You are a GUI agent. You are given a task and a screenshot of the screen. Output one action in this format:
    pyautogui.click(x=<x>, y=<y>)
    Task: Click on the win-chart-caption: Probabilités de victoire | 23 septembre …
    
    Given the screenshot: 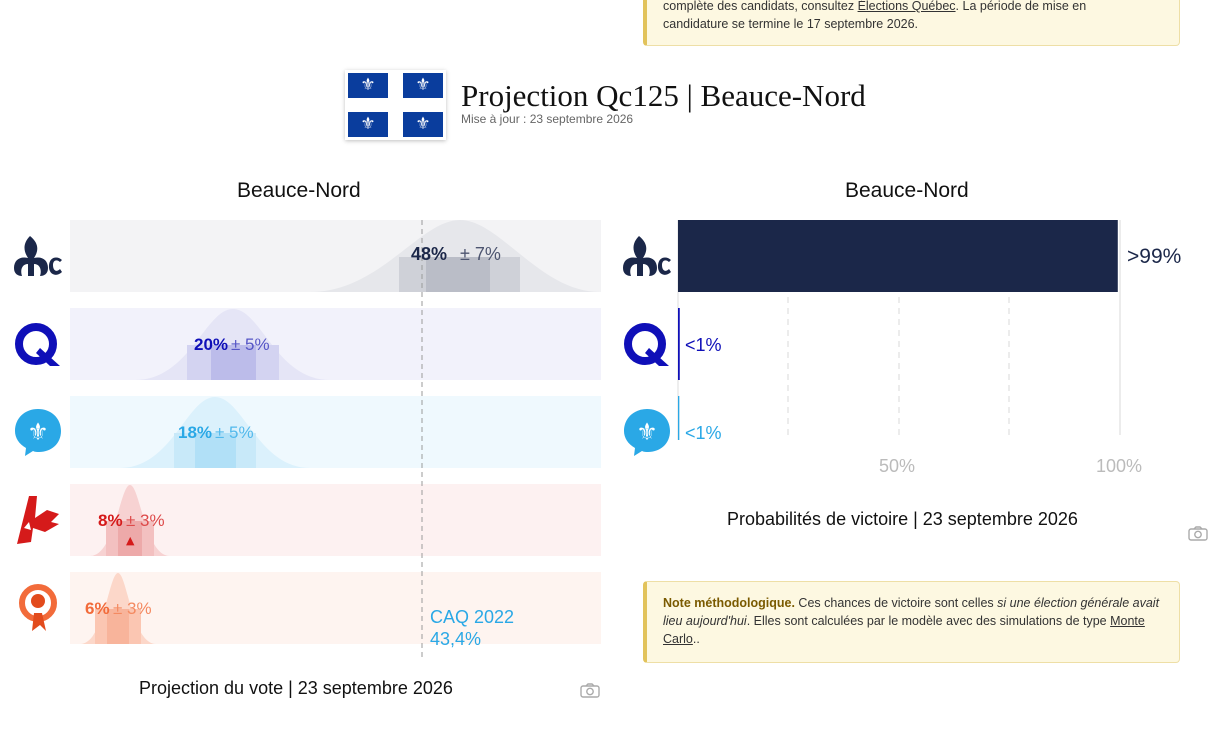 What is the action you would take?
    pyautogui.click(x=902, y=519)
    